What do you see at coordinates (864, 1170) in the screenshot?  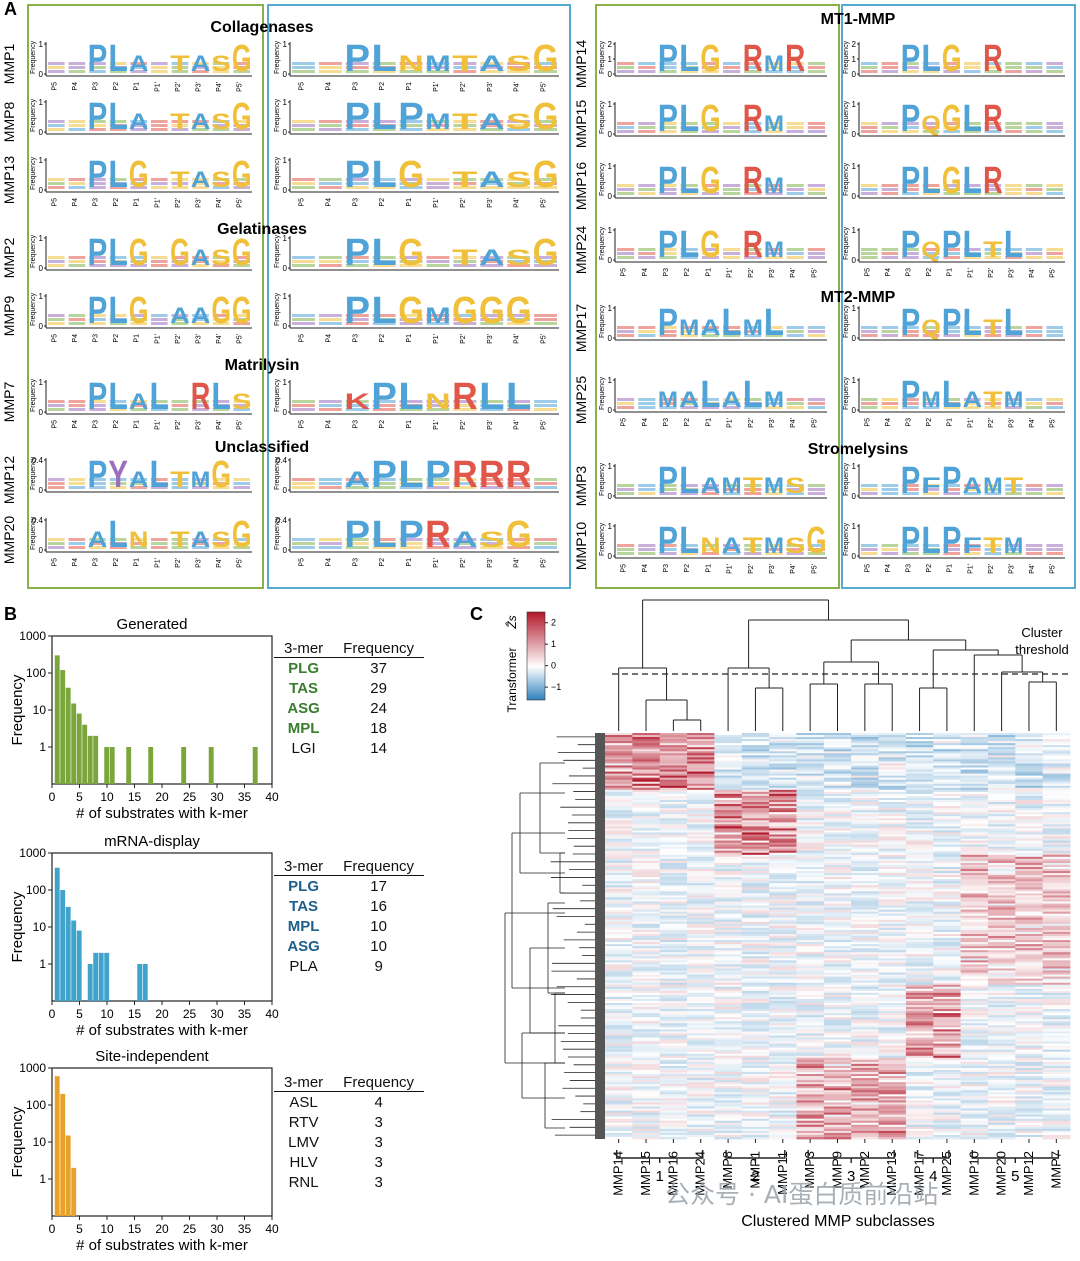 I see `column-label-mmp2: MMP2` at bounding box center [864, 1170].